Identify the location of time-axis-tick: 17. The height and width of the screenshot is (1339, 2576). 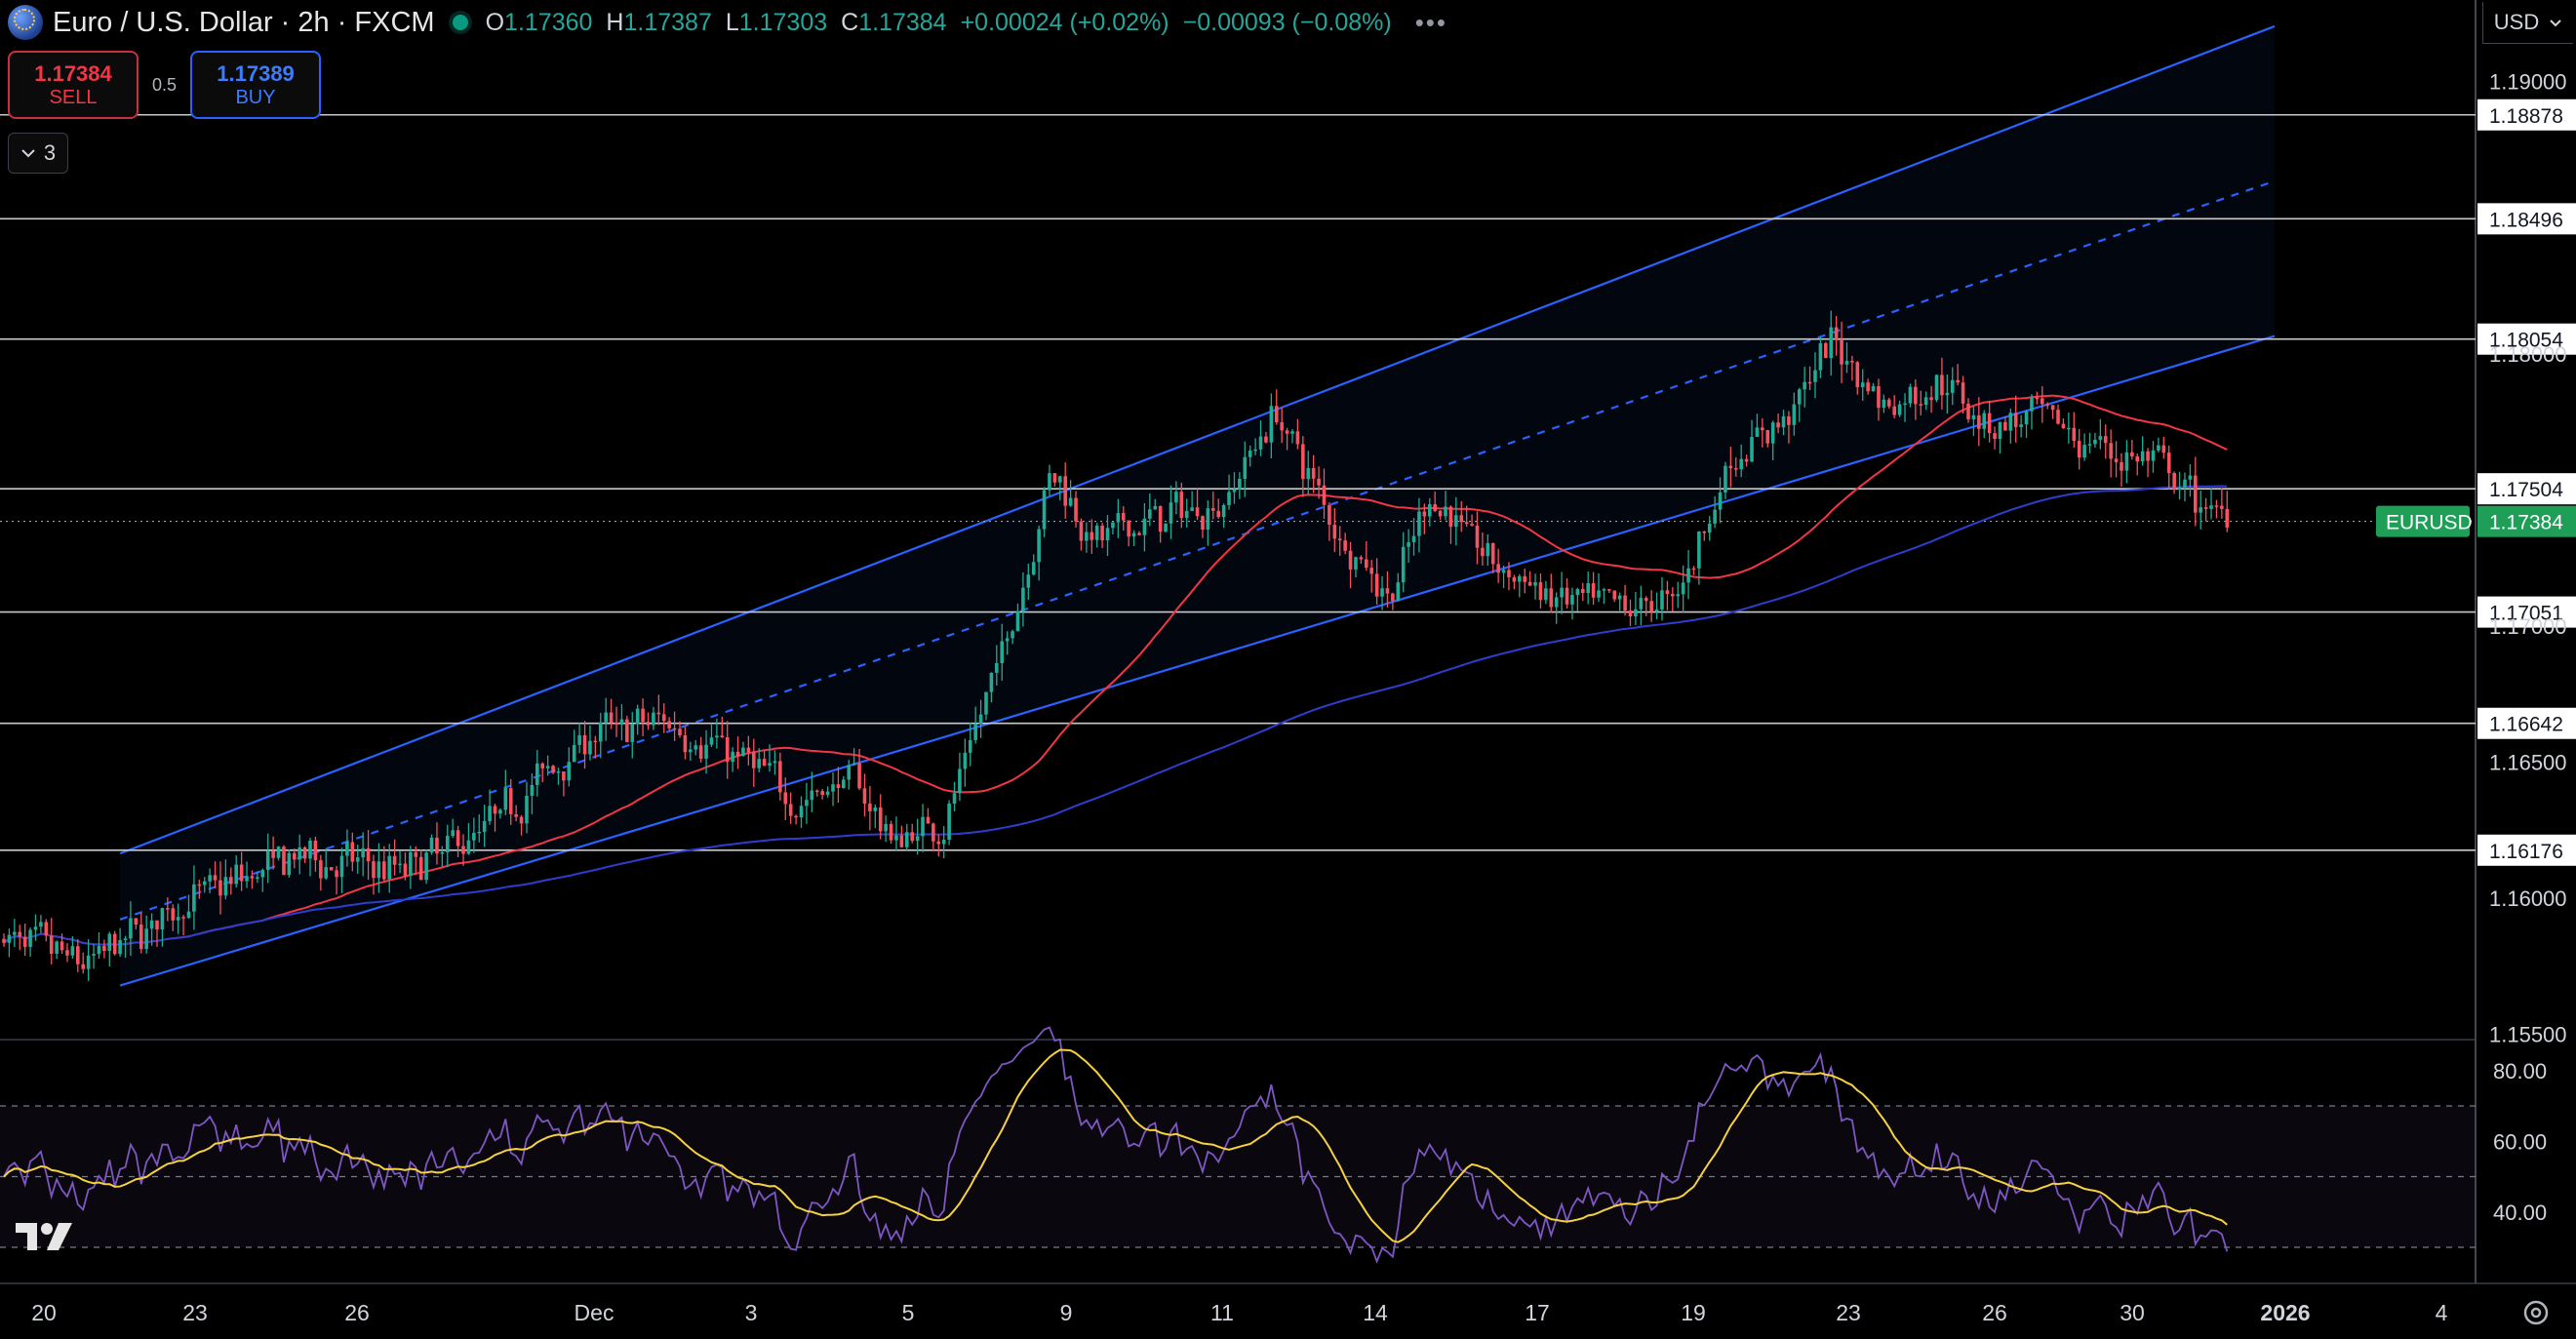
(1537, 1312).